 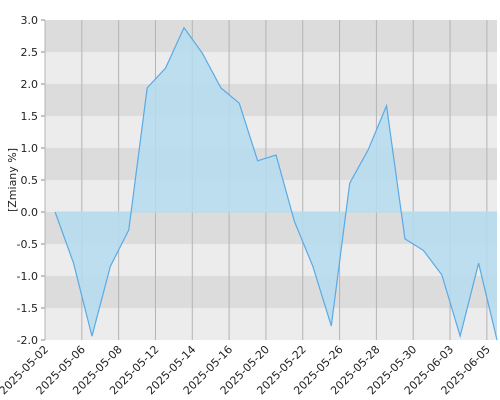 I want to click on y-tick-label: -1.5, so click(x=27, y=308).